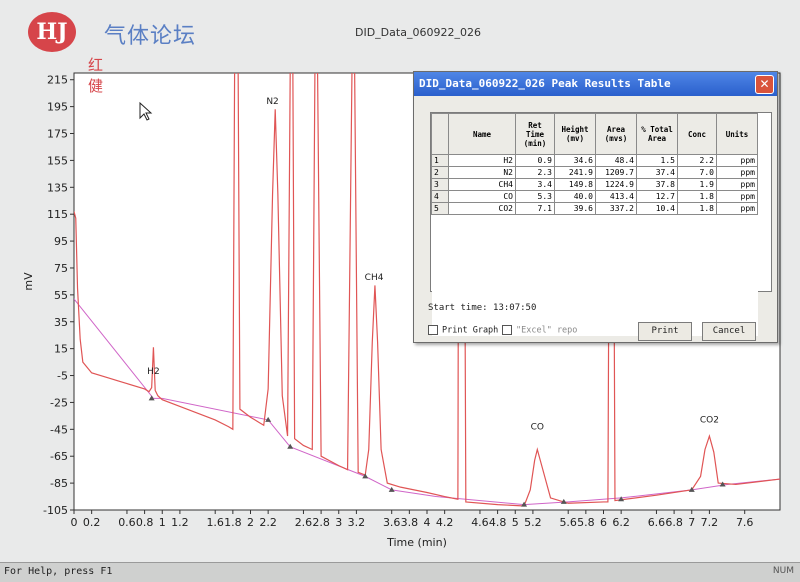  What do you see at coordinates (61, 349) in the screenshot?
I see `y-tick-label: 15` at bounding box center [61, 349].